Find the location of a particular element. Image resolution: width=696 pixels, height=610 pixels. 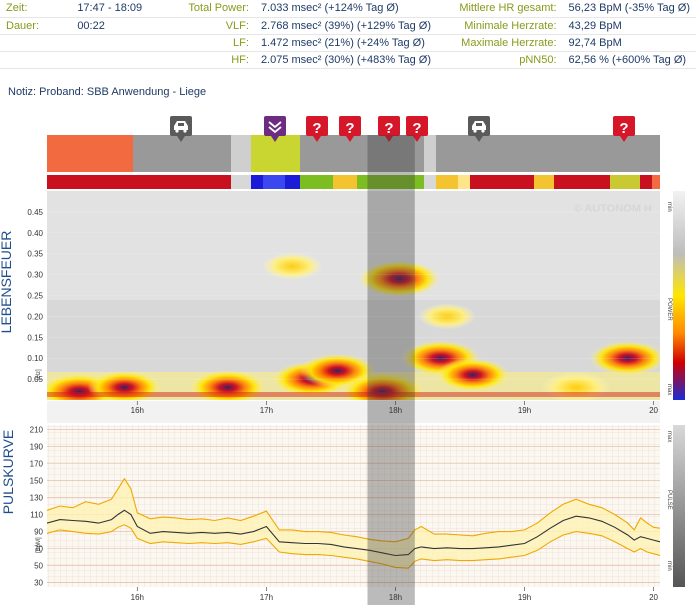

pulse-y-tick: 150 is located at coordinates (37, 480).